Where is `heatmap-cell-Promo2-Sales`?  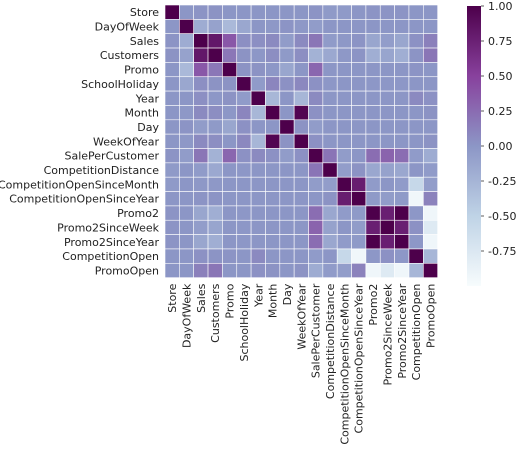
heatmap-cell-Promo2-Sales is located at coordinates (201, 213).